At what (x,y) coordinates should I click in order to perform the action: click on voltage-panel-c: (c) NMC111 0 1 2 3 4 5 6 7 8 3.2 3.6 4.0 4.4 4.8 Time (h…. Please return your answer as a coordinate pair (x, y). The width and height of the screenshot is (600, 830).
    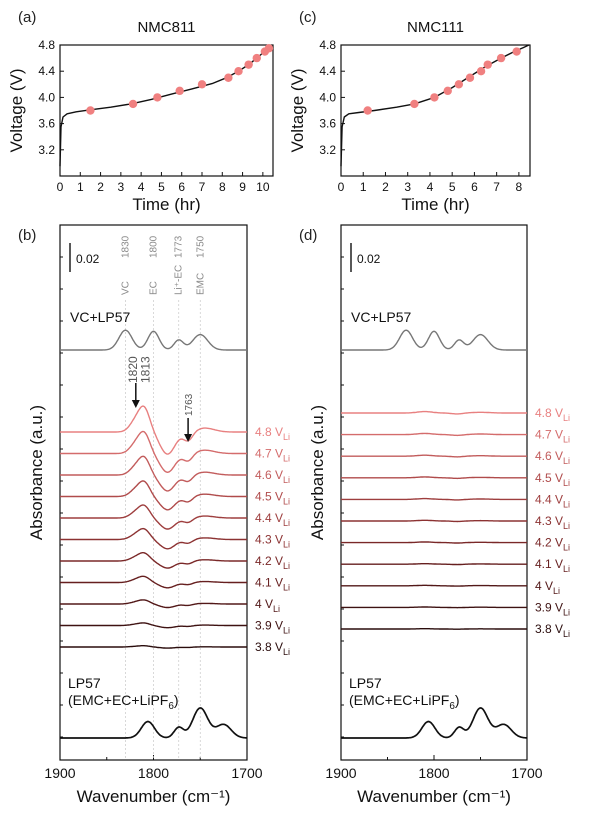
    Looking at the image, I should click on (409, 111).